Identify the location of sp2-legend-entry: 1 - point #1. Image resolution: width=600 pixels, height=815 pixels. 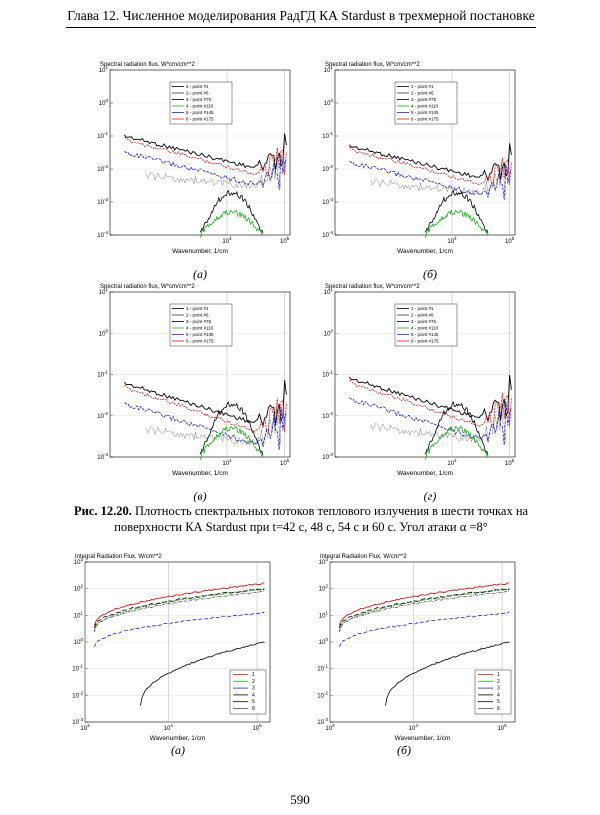
(197, 308).